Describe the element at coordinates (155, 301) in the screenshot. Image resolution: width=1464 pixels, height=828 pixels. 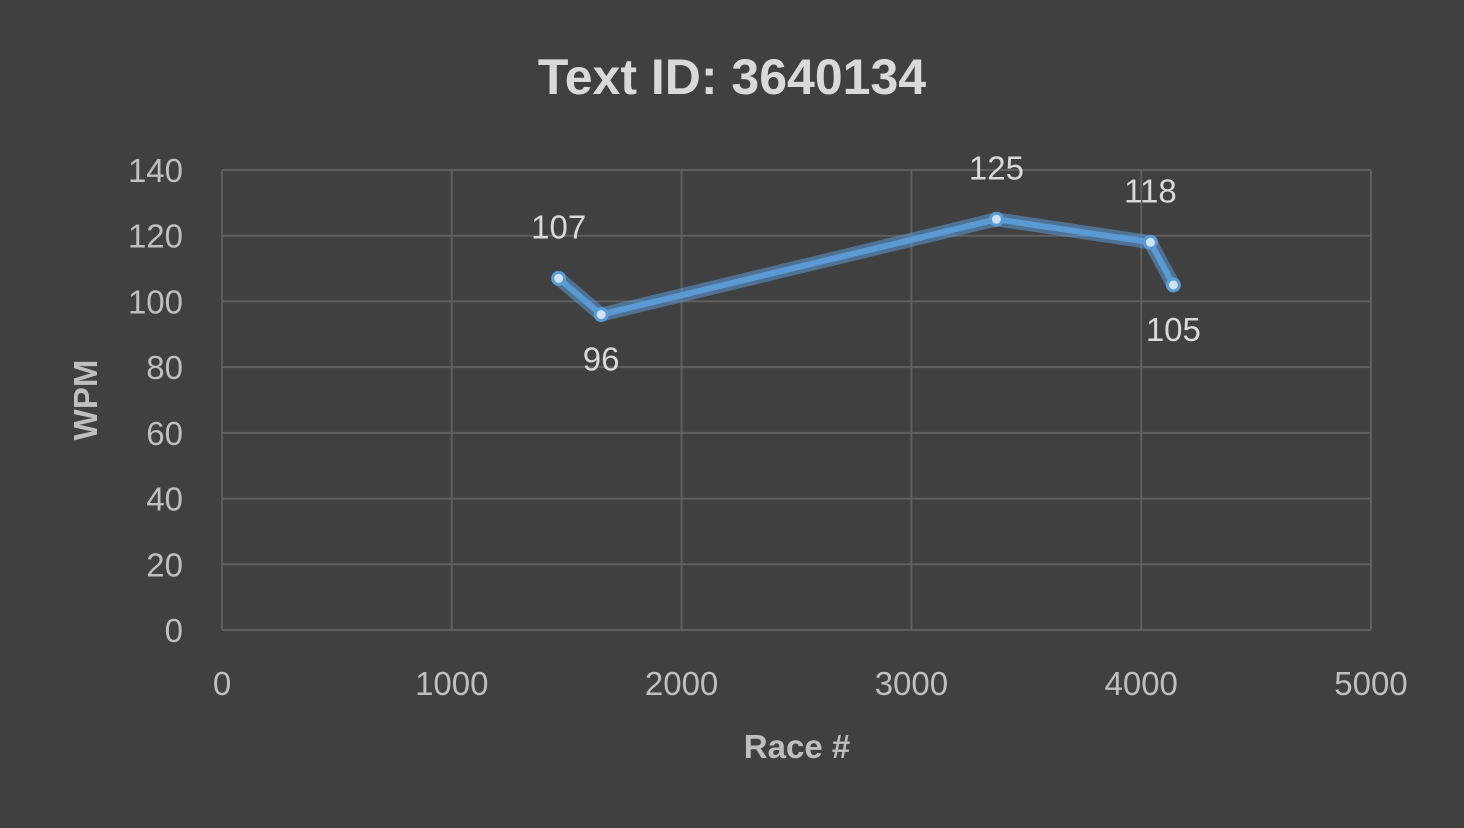
I see `y-tick-label: 100` at that location.